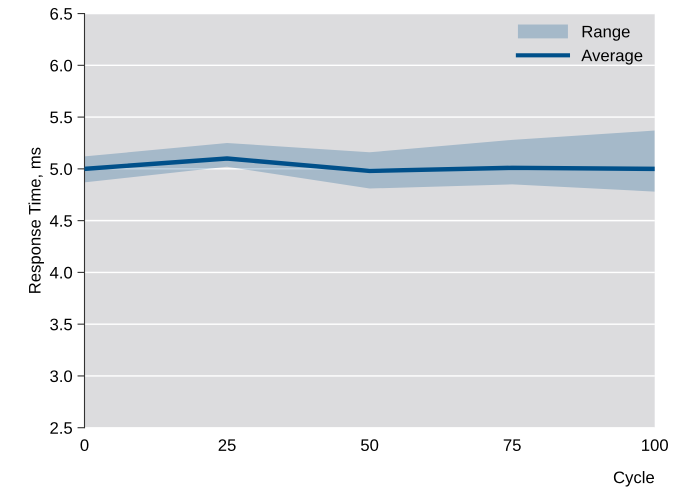  Describe the element at coordinates (84, 445) in the screenshot. I see `x-tick-label: 0` at that location.